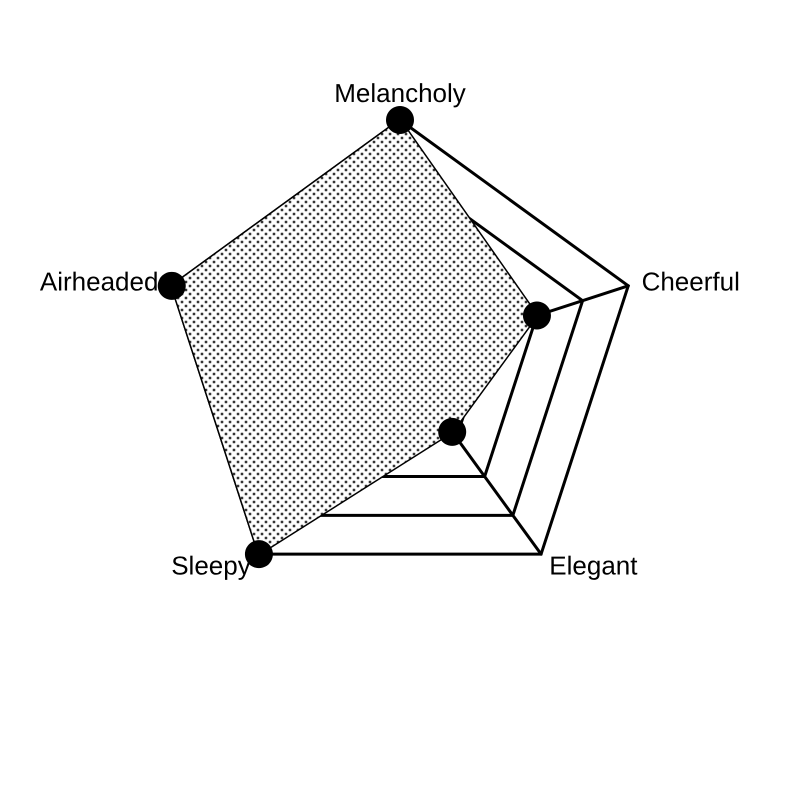  What do you see at coordinates (99, 281) in the screenshot?
I see `spoke-label: Airheaded` at bounding box center [99, 281].